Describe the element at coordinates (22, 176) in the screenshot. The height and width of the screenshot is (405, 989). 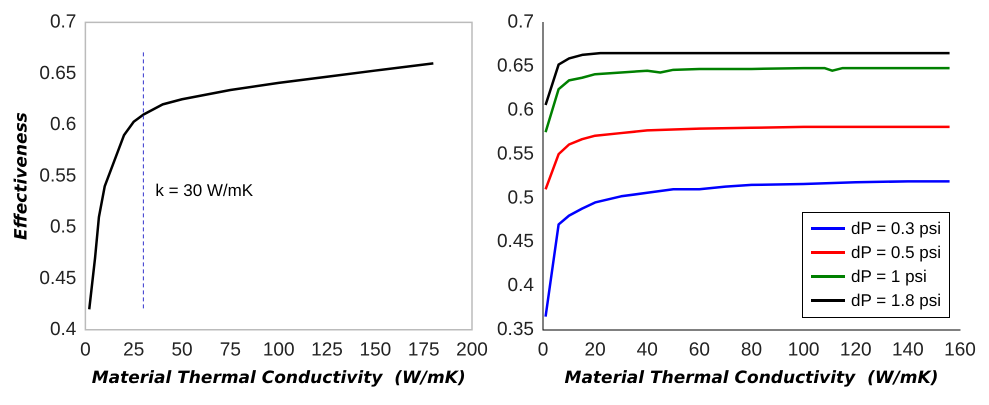
I see `y-axis-title: Effectiveness` at that location.